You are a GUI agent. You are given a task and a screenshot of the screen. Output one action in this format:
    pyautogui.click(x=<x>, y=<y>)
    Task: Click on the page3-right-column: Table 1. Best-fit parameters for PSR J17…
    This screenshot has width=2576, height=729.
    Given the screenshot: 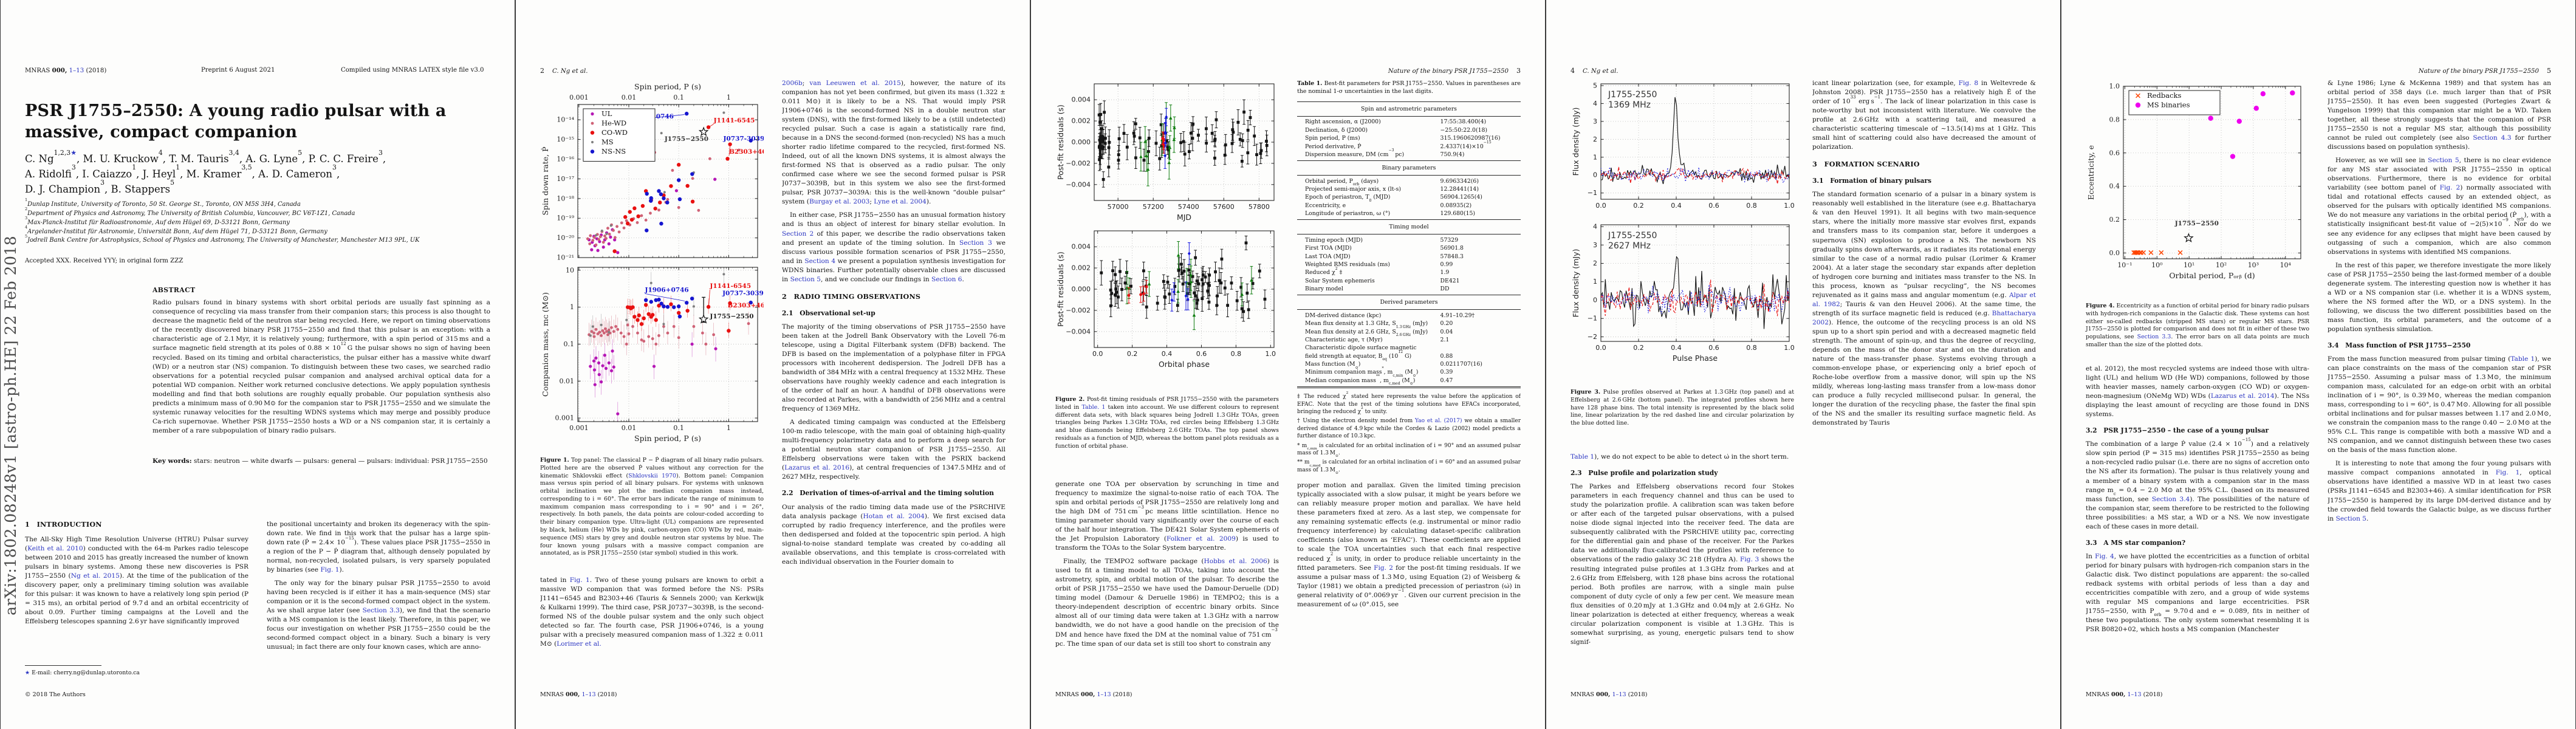 What is the action you would take?
    pyautogui.click(x=1409, y=382)
    